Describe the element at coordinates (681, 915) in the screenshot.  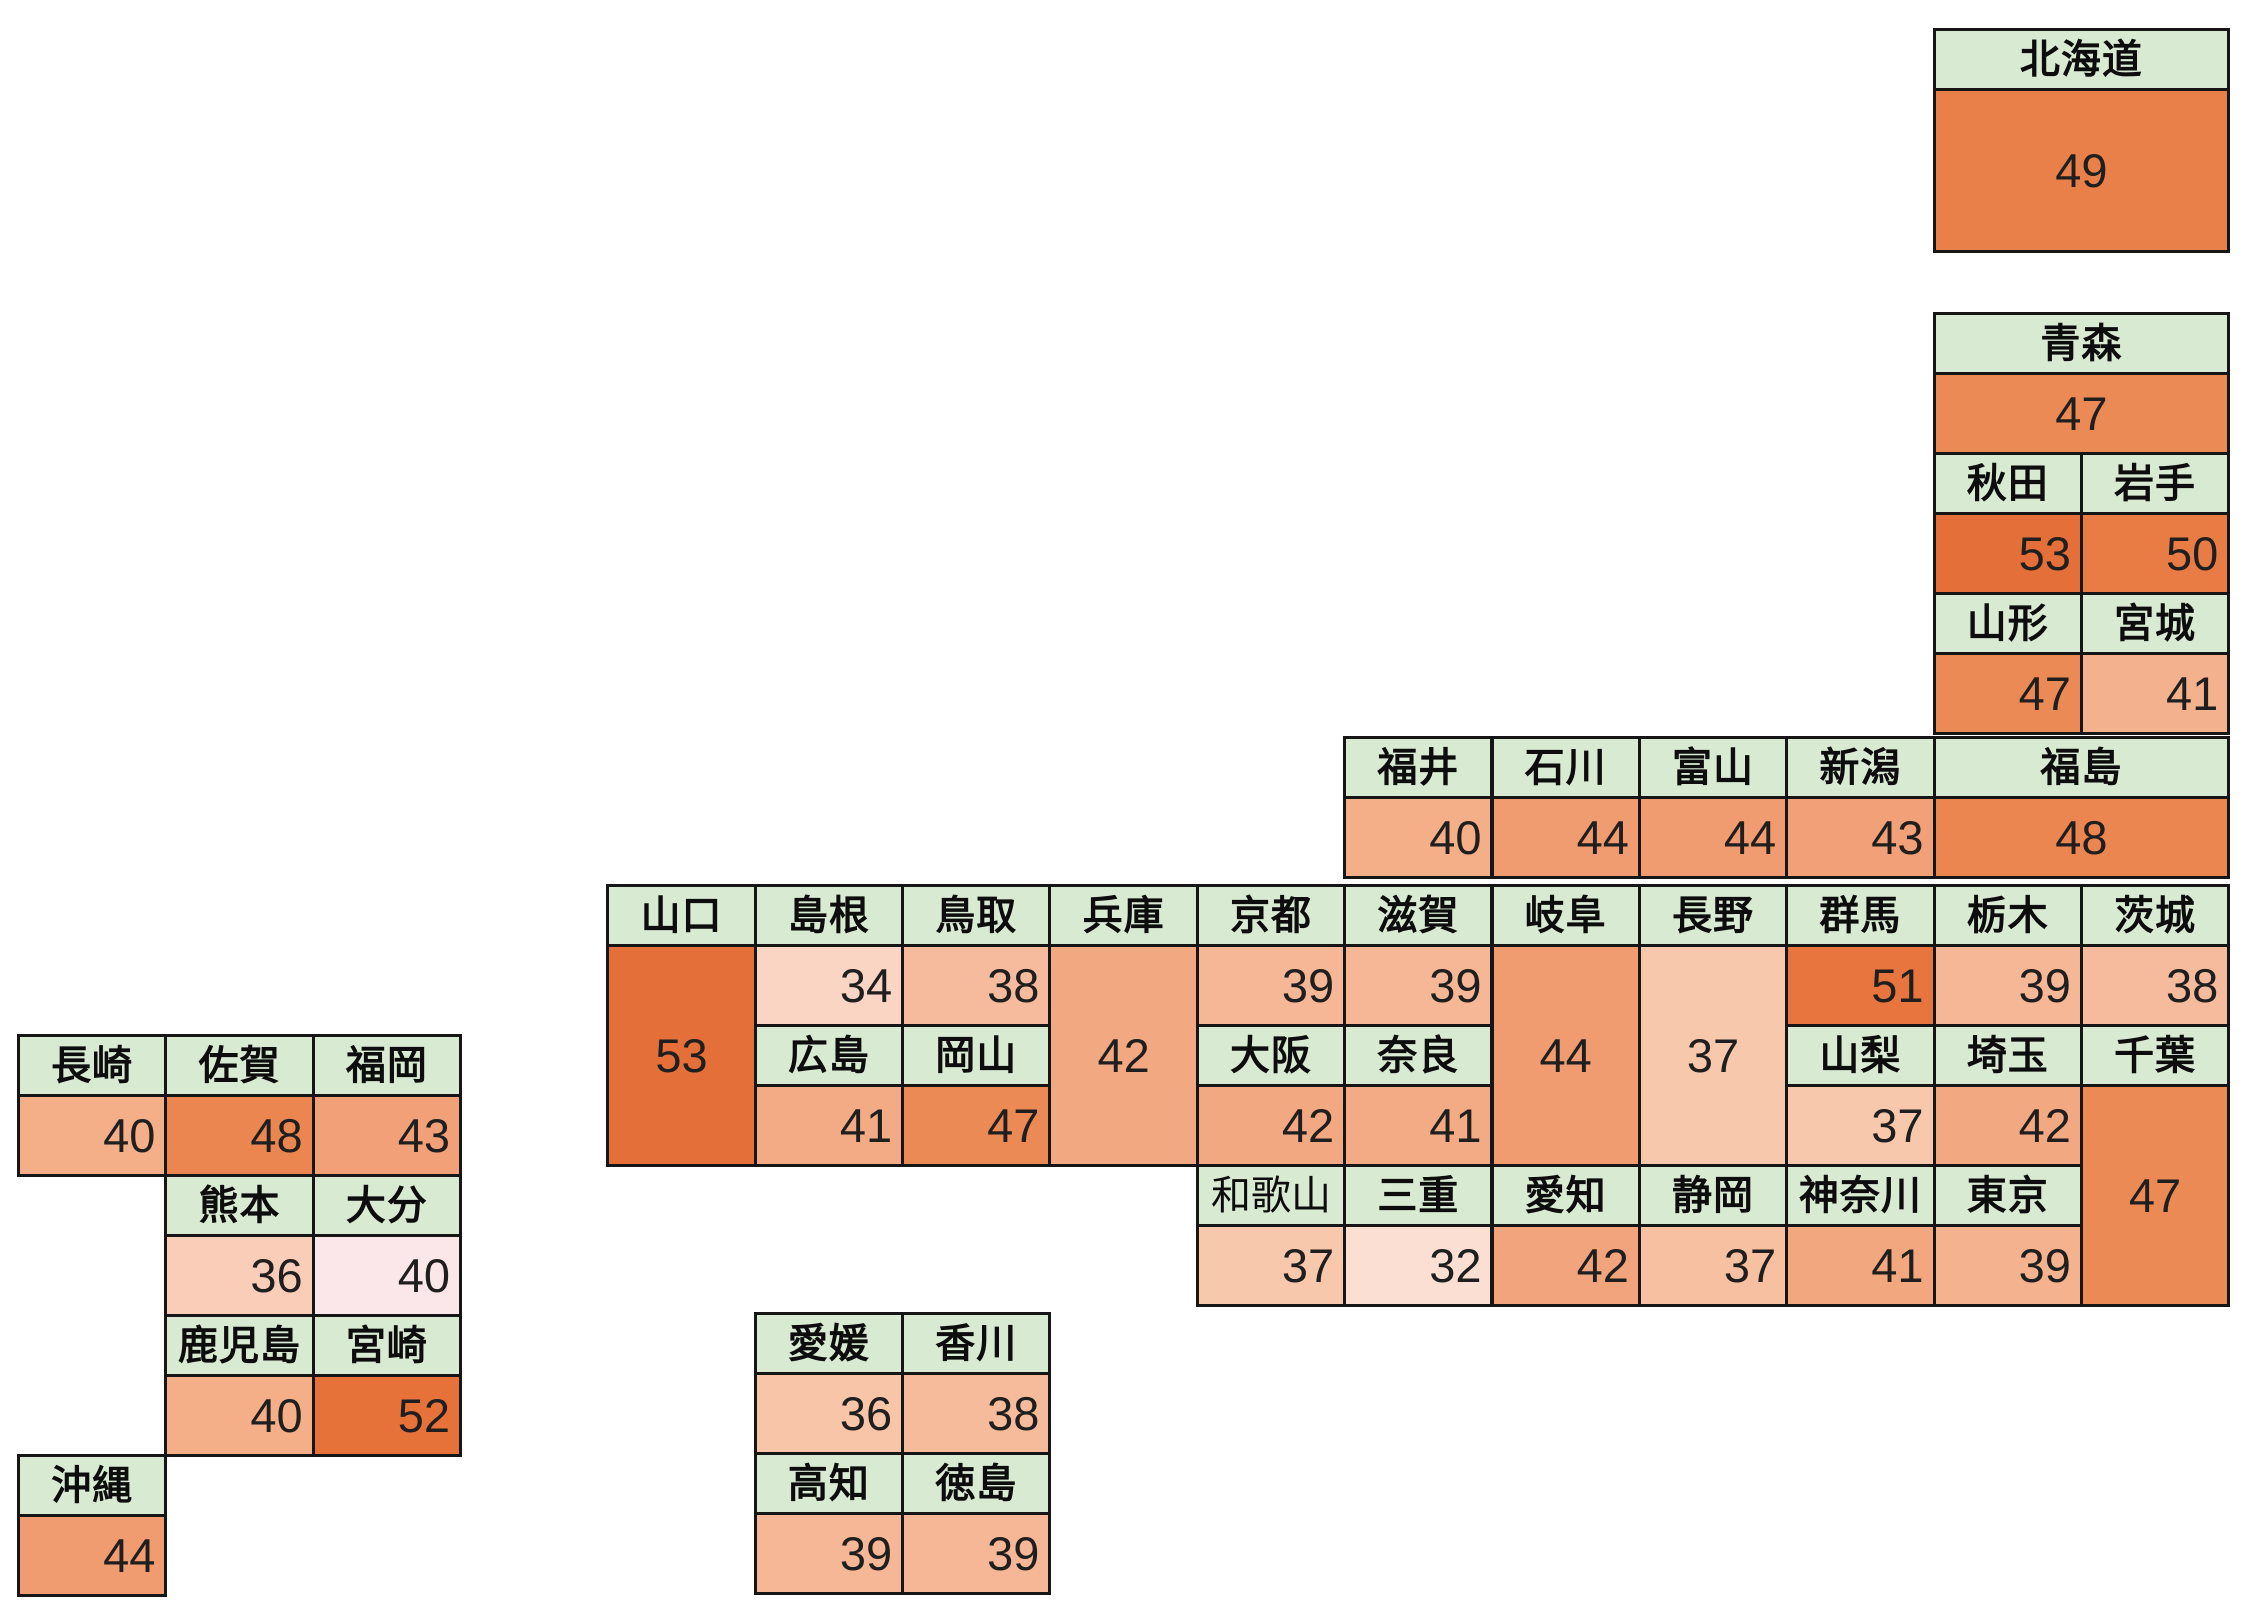
I see `prefecture-name-yamaguchi: 山口` at that location.